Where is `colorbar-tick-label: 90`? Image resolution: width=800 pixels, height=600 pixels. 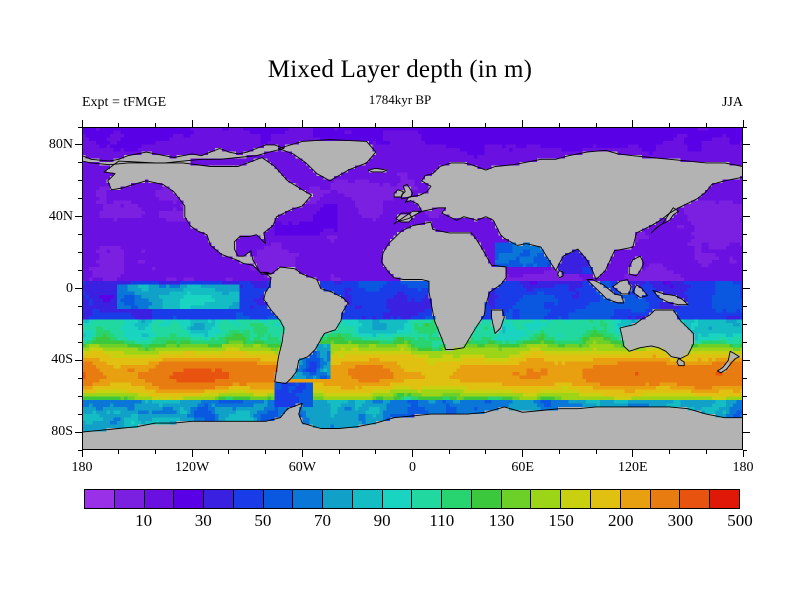
colorbar-tick-label: 90 is located at coordinates (382, 520).